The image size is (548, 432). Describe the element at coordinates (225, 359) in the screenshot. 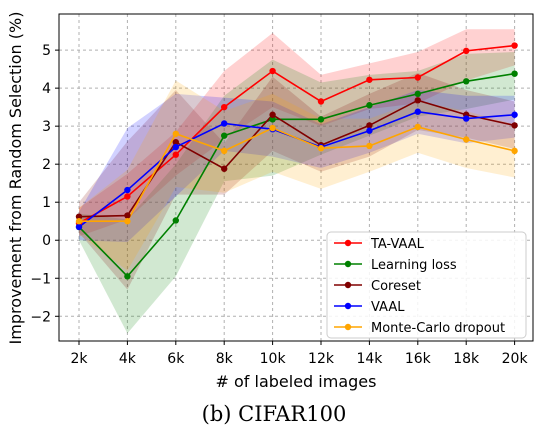

I see `x-tick-label: 8k` at that location.